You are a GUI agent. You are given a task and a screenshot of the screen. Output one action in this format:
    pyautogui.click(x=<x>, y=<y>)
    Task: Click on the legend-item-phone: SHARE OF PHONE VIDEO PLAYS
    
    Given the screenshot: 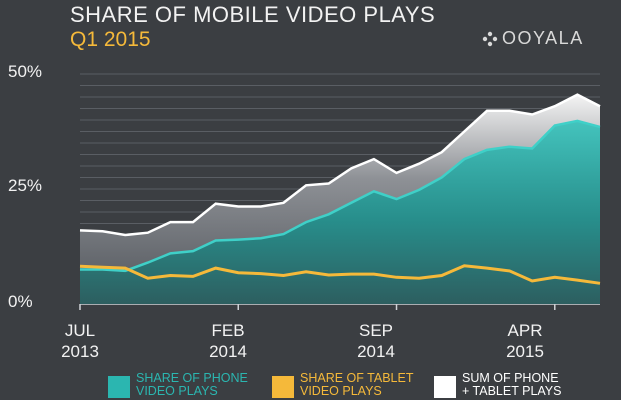 What is the action you would take?
    pyautogui.click(x=178, y=386)
    